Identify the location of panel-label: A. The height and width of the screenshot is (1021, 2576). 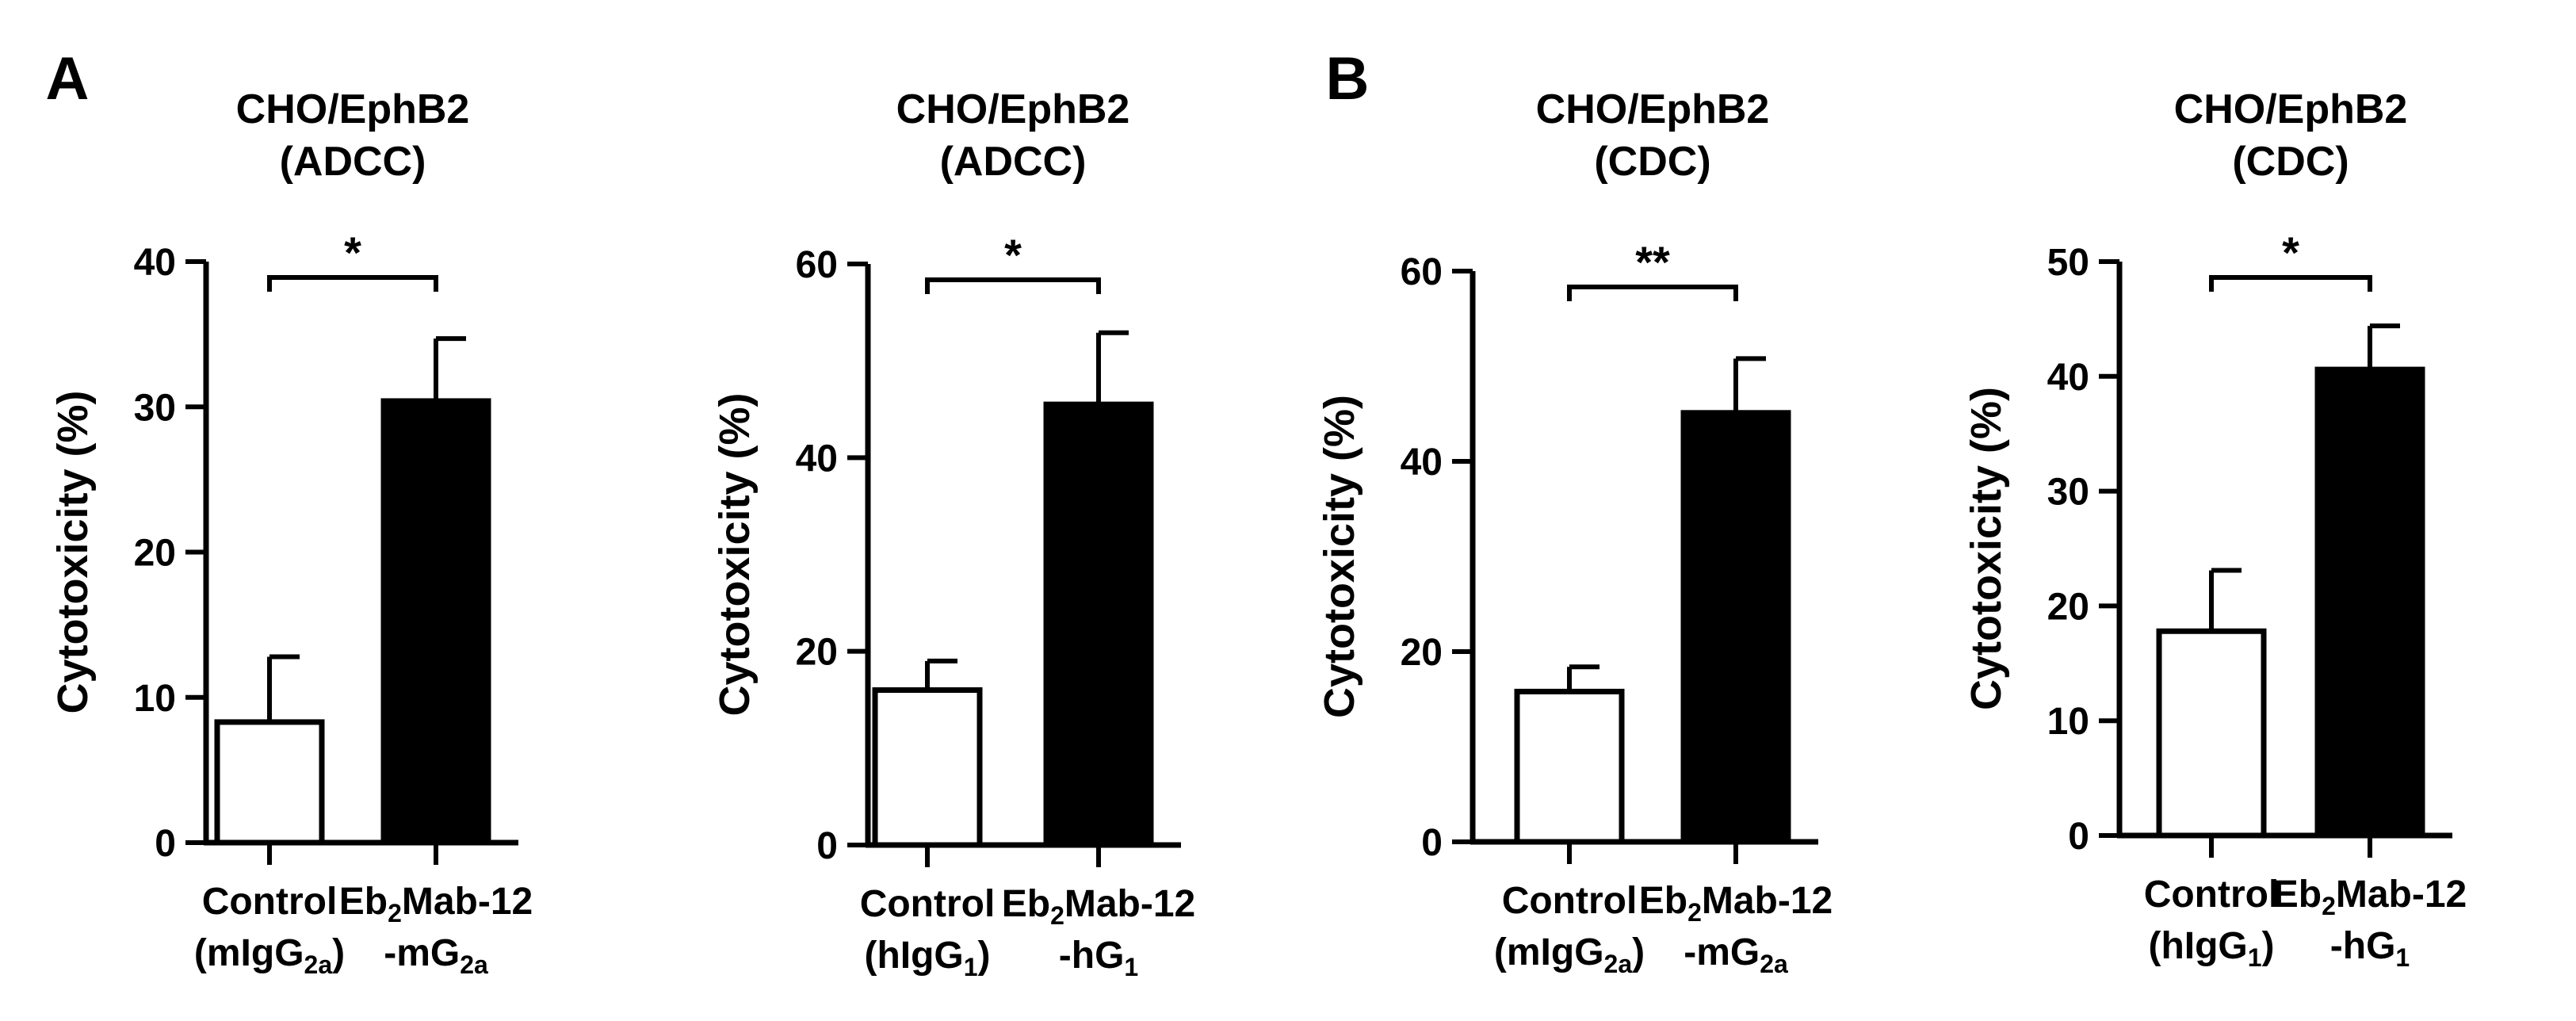
(68, 79).